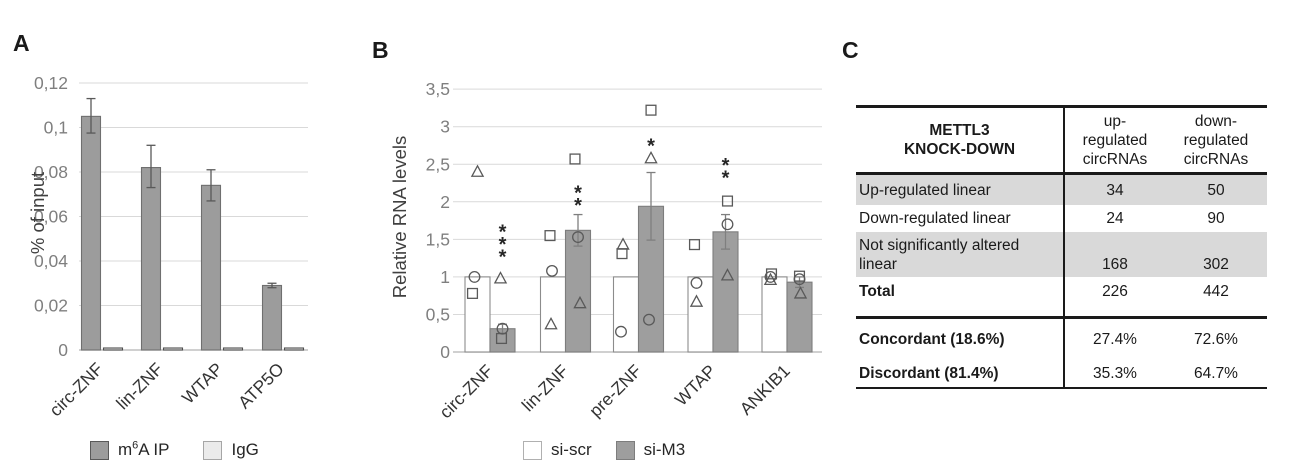 The width and height of the screenshot is (1295, 475). What do you see at coordinates (438, 314) in the screenshot?
I see `svg-text: 0,5` at bounding box center [438, 314].